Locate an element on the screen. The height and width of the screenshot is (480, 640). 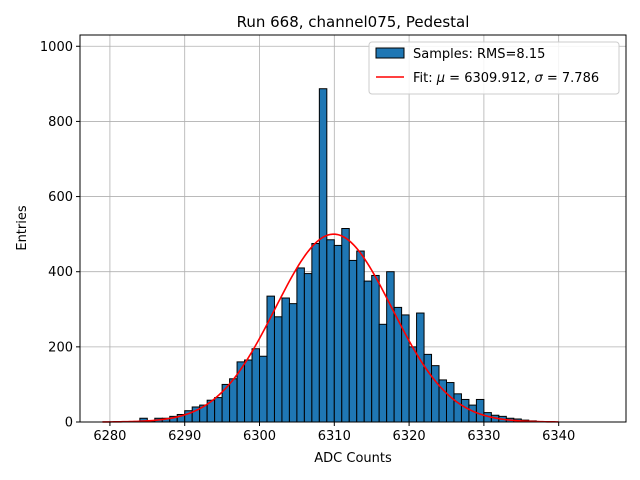
legend-fit-prefix: Fit: is located at coordinates (425, 78).